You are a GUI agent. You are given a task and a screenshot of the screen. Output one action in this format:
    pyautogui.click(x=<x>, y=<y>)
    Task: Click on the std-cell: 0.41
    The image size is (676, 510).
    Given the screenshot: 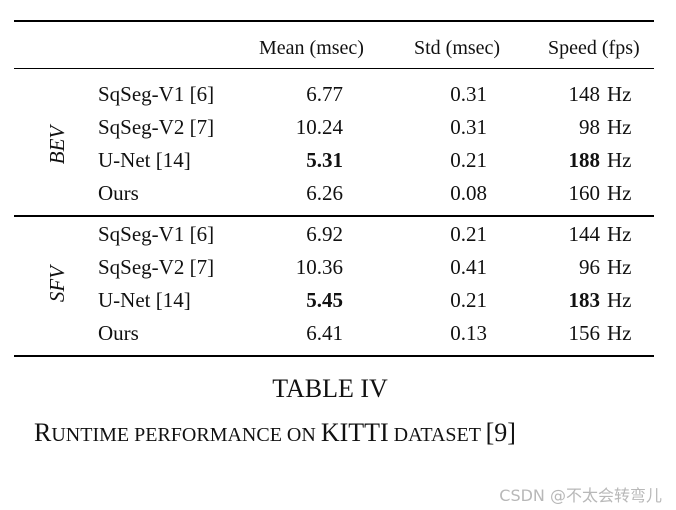 What is the action you would take?
    pyautogui.click(x=468, y=267)
    